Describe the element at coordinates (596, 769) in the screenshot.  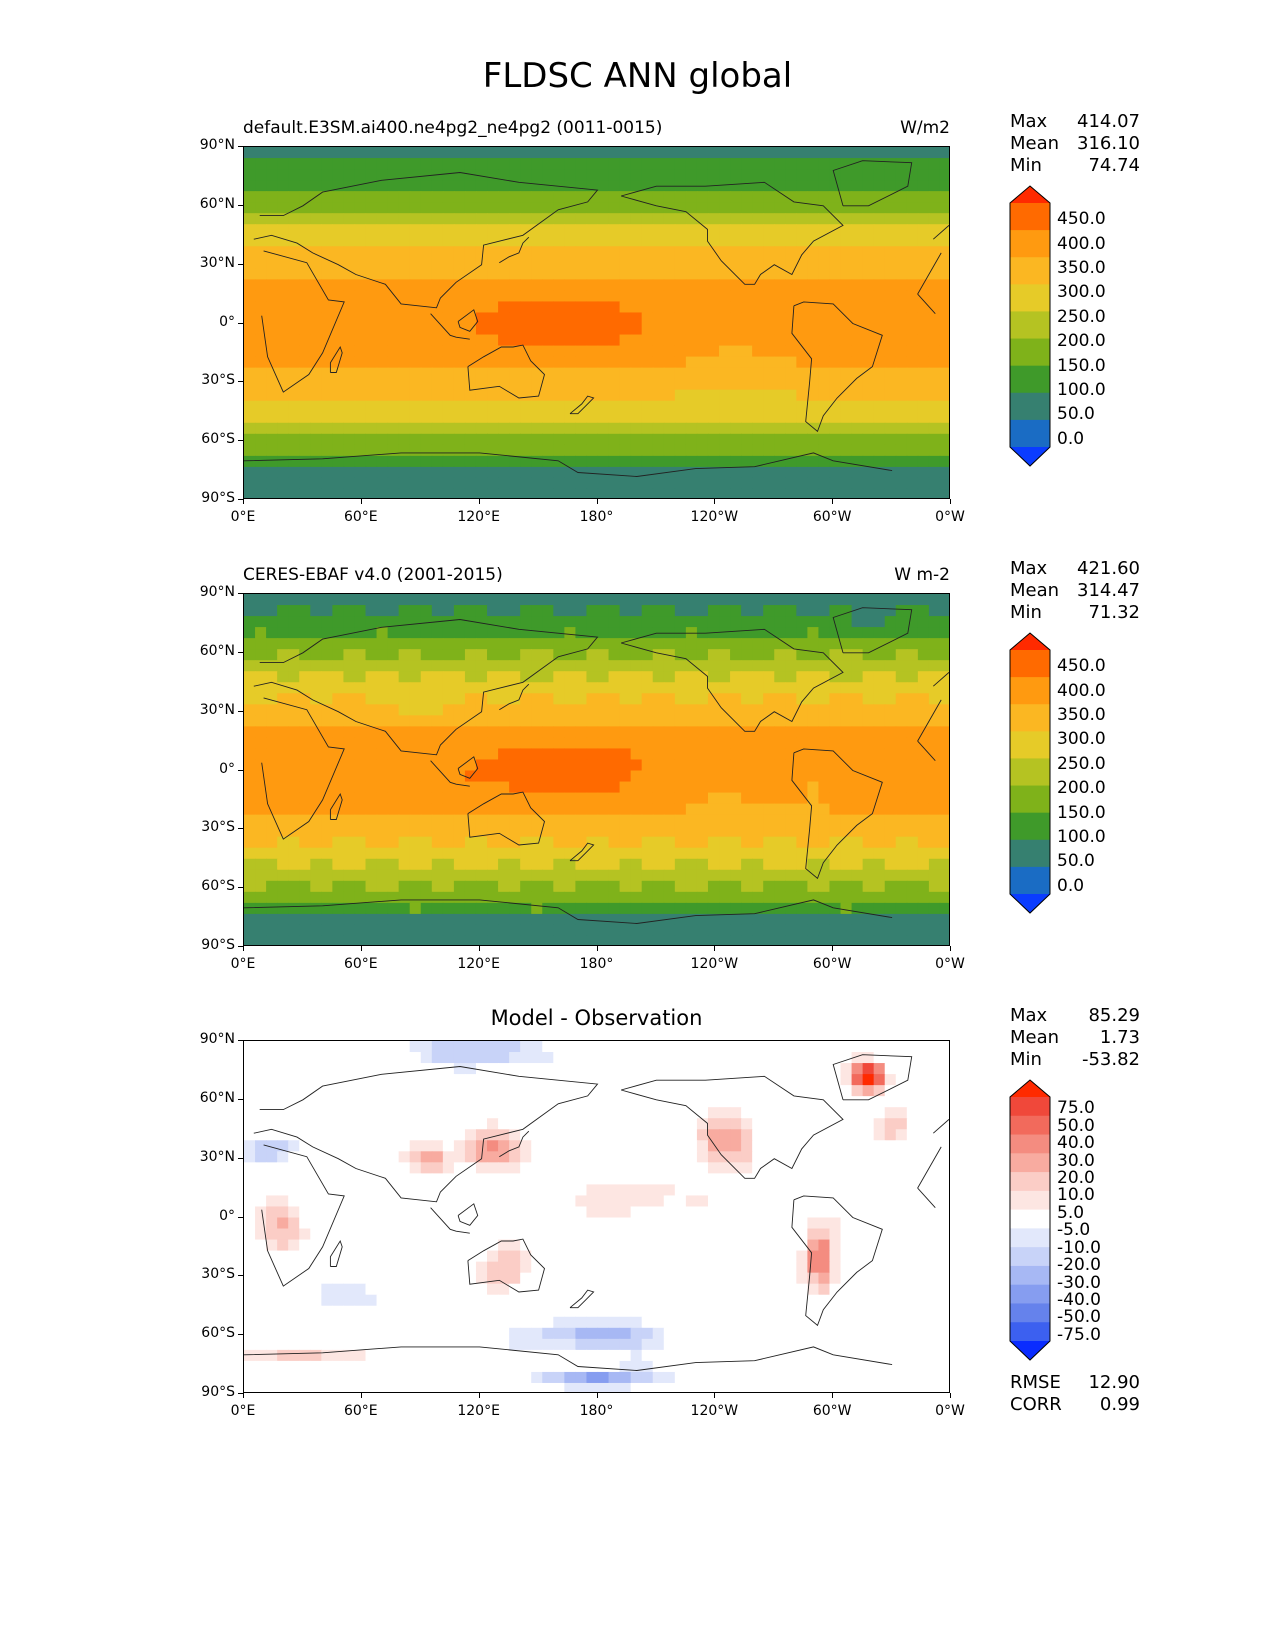
I see `obs-map` at that location.